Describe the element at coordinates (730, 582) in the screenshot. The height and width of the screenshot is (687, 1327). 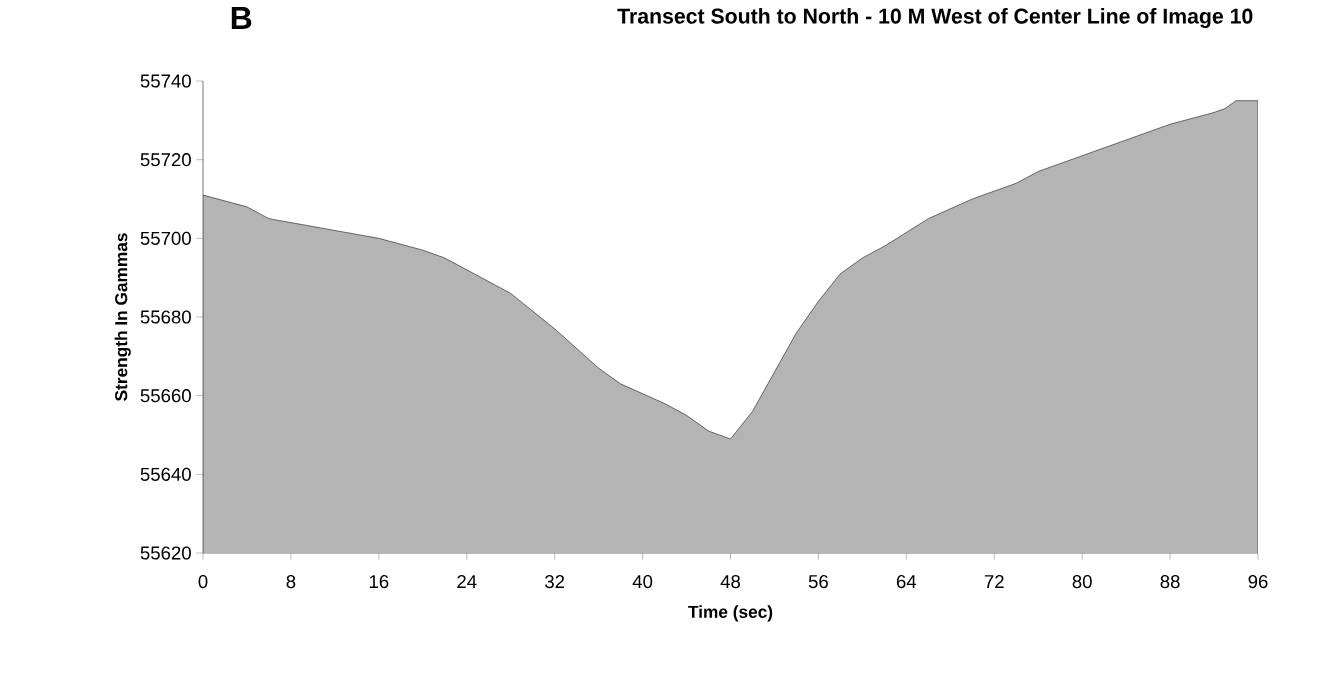
I see `x-tick-label: 48` at that location.